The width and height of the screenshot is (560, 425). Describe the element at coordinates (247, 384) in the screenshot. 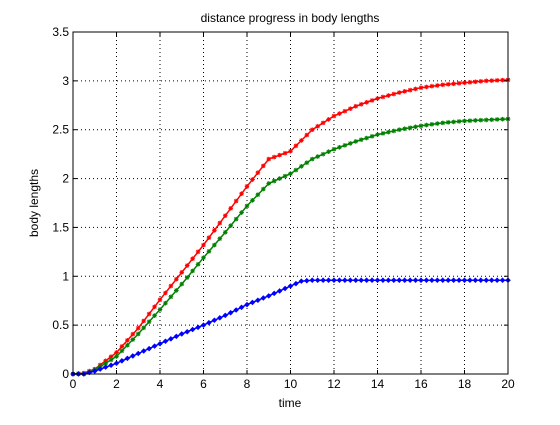

I see `x-tick-label: 8` at that location.